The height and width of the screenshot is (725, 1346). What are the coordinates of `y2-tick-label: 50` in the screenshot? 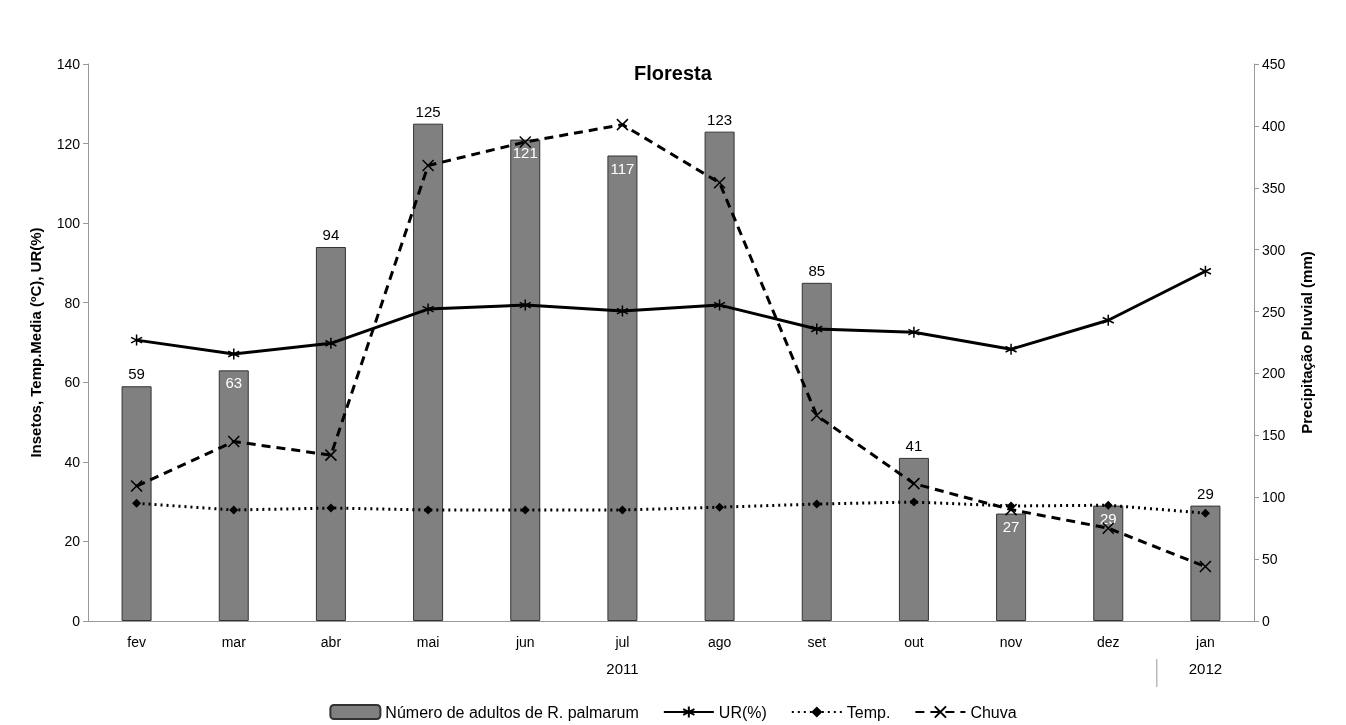 It's located at (1270, 559).